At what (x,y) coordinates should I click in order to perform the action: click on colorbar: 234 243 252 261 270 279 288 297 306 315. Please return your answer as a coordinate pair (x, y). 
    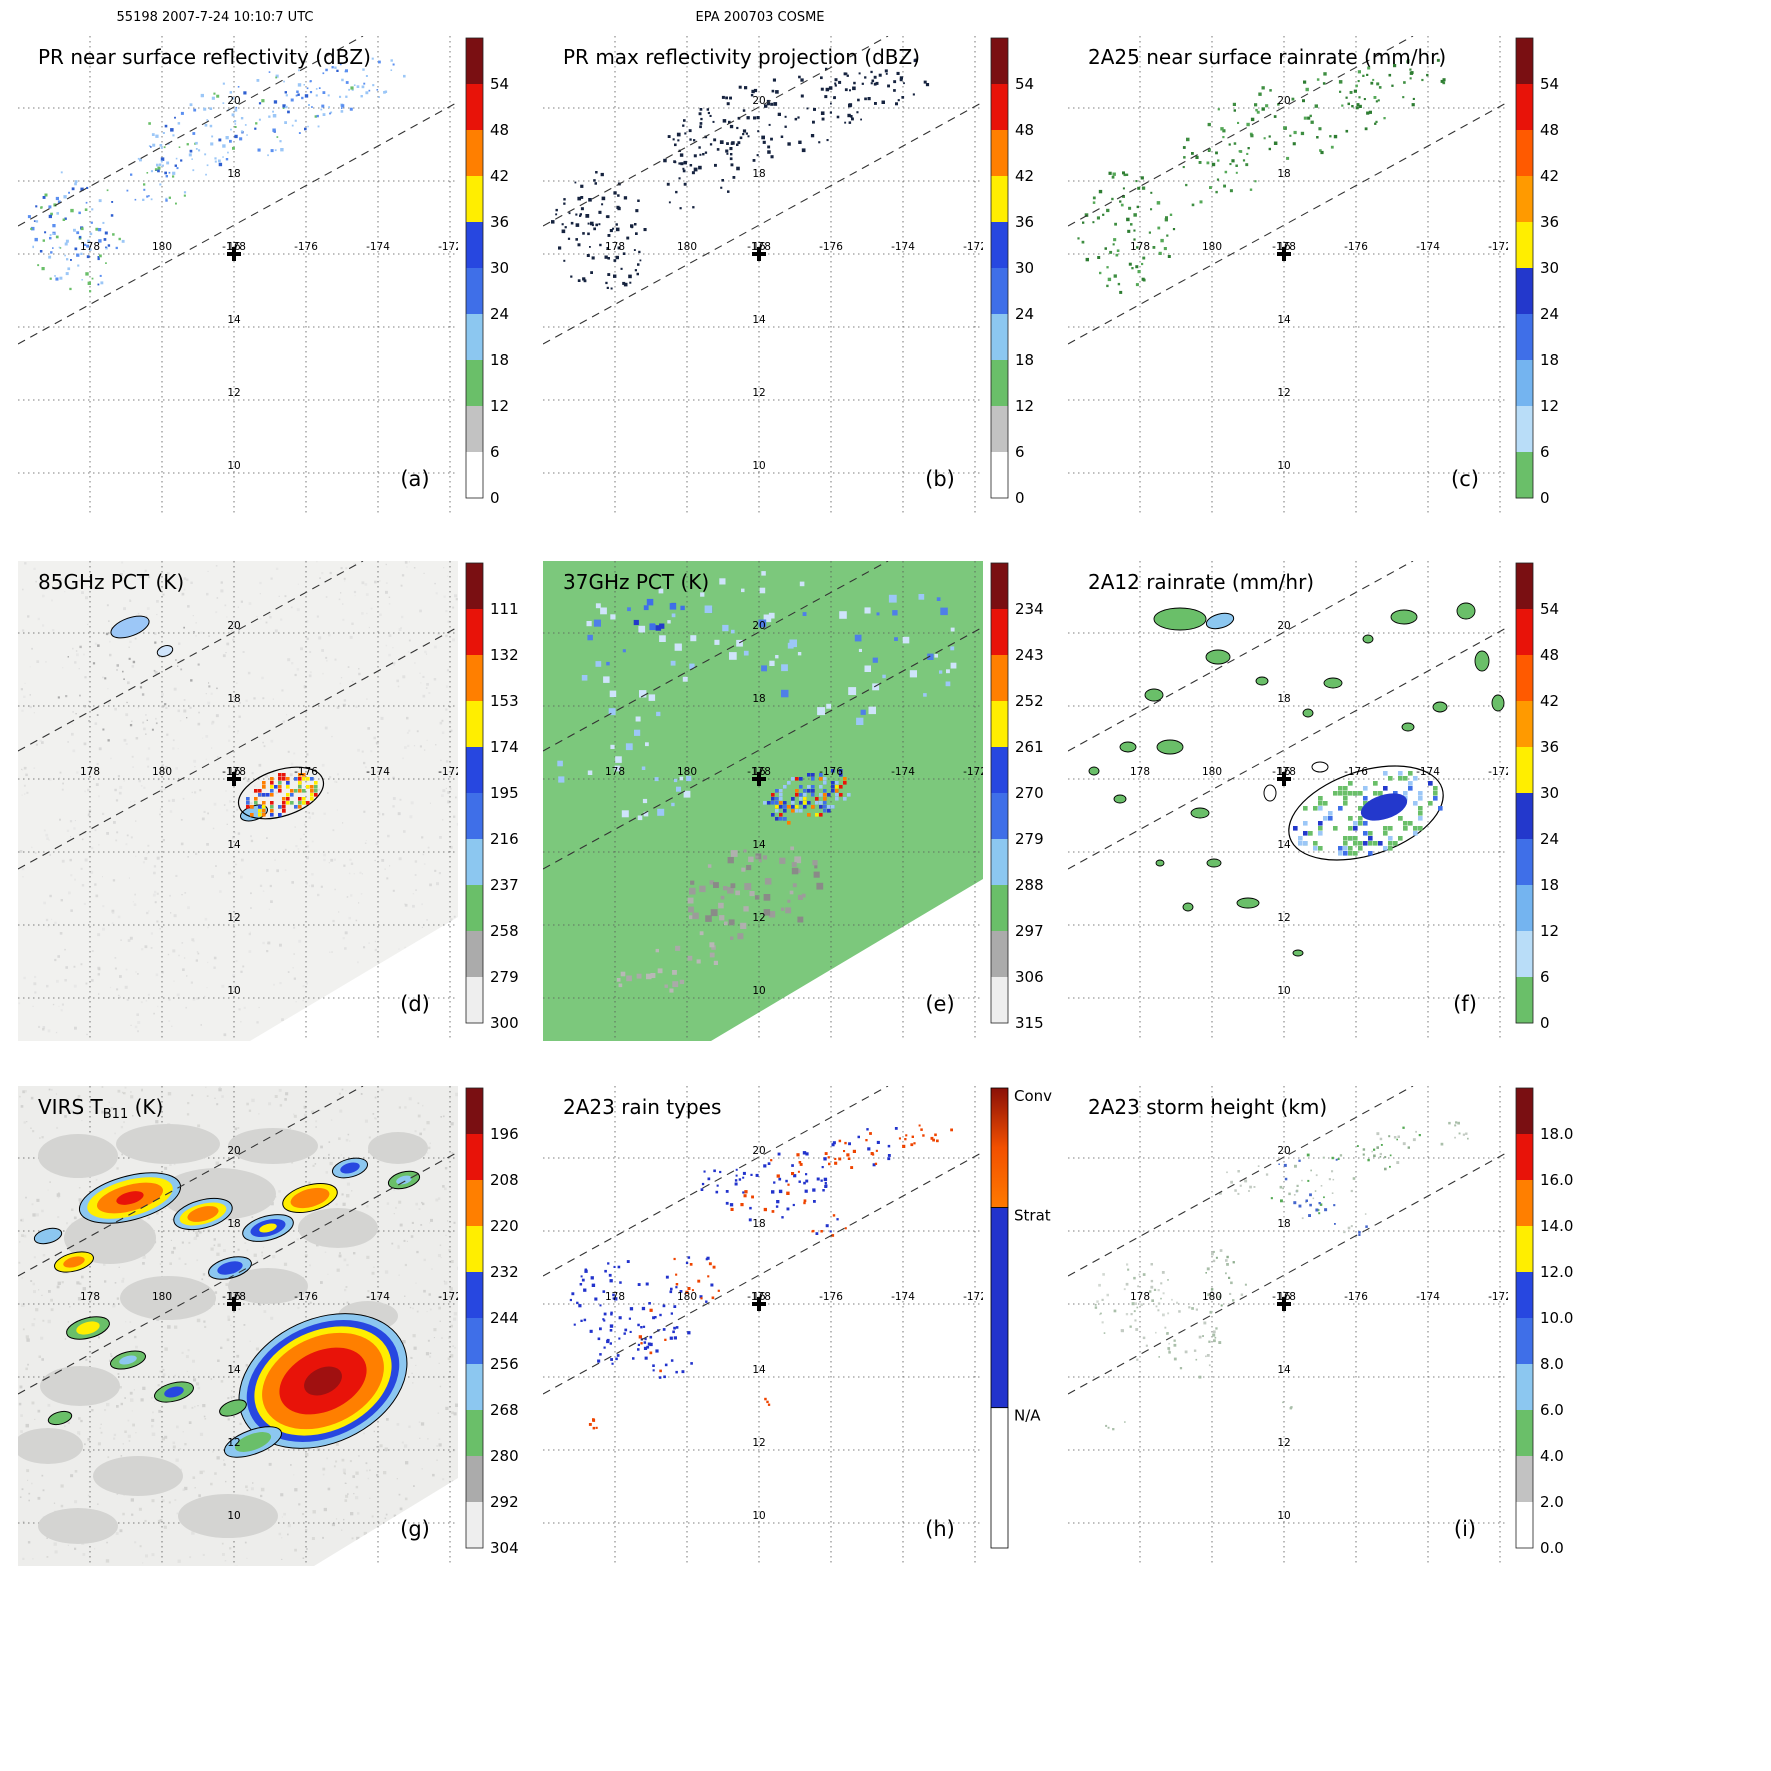
    Looking at the image, I should click on (1017, 797).